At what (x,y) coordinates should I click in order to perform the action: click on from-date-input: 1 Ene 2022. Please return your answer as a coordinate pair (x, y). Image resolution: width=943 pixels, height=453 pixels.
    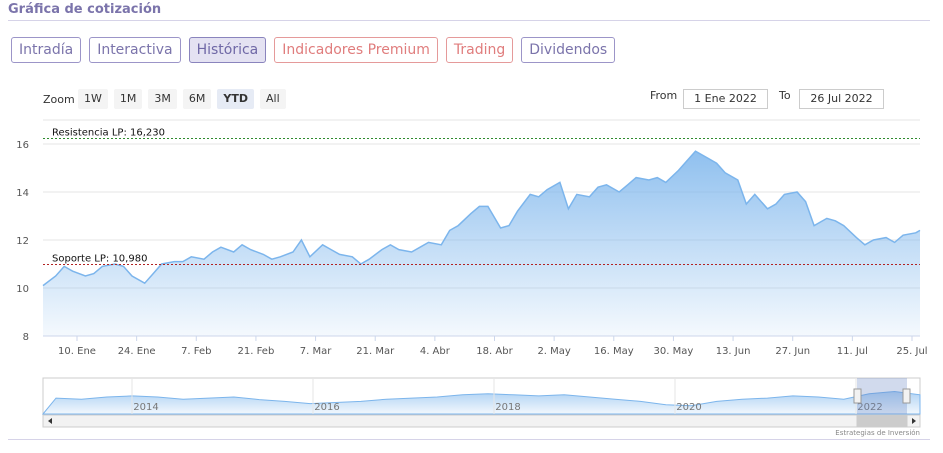
    Looking at the image, I should click on (725, 99).